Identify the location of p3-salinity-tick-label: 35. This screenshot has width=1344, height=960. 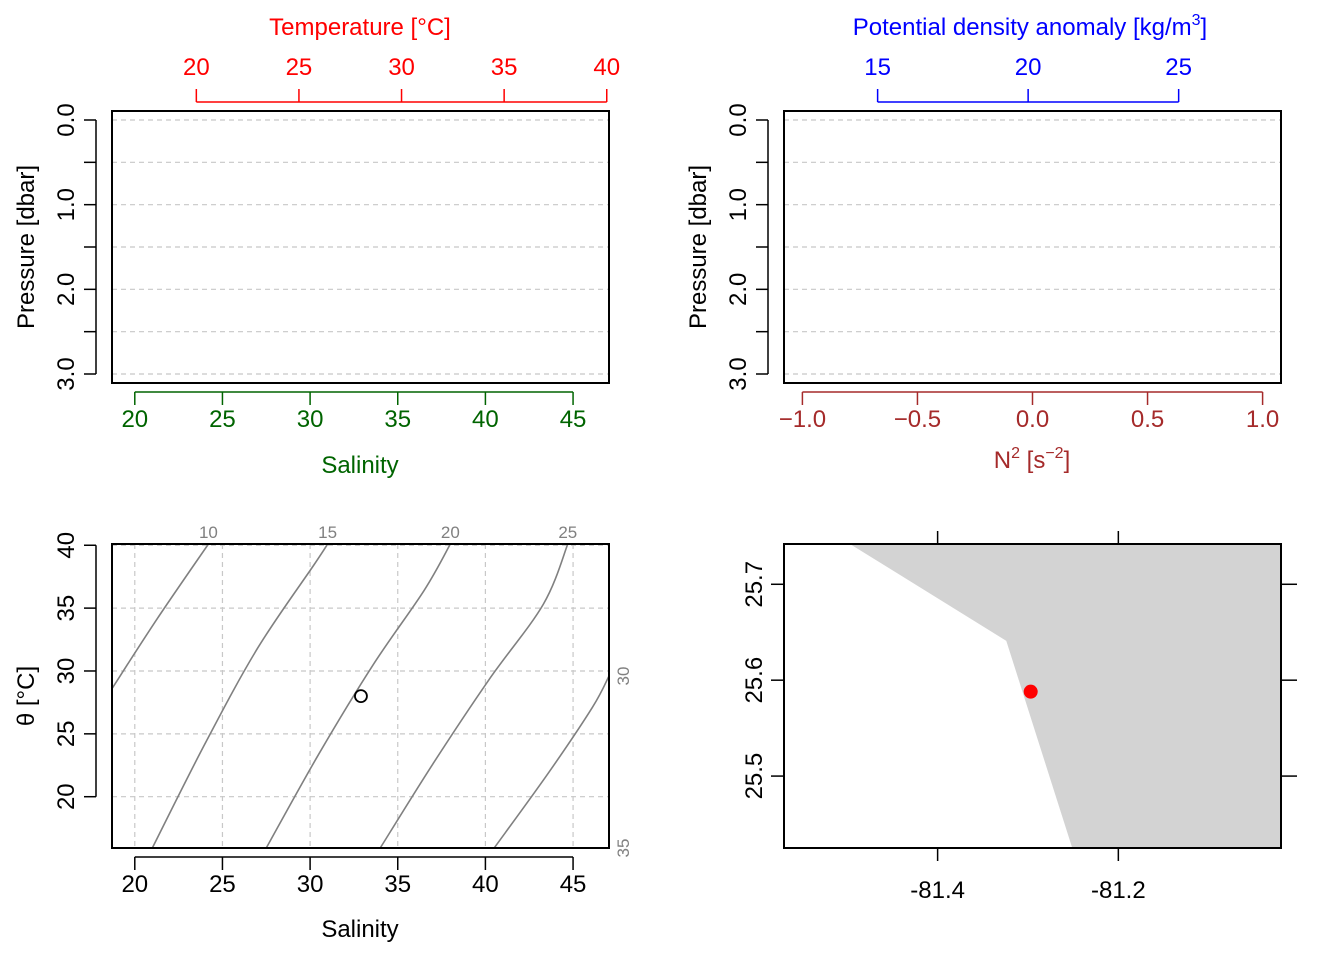
(397, 884).